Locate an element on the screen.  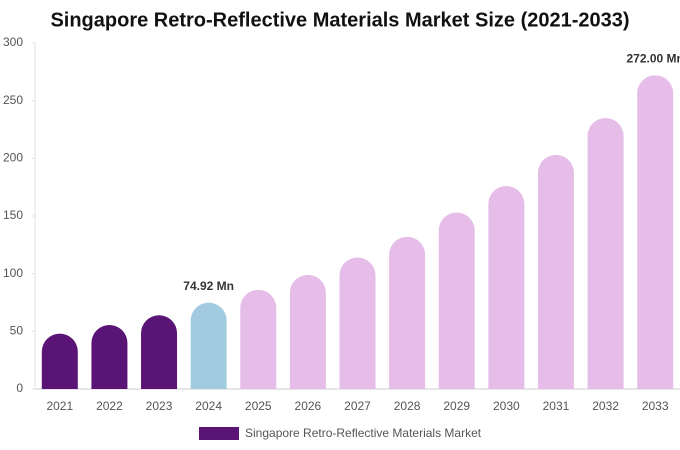
y-tick-label: 50 is located at coordinates (17, 331).